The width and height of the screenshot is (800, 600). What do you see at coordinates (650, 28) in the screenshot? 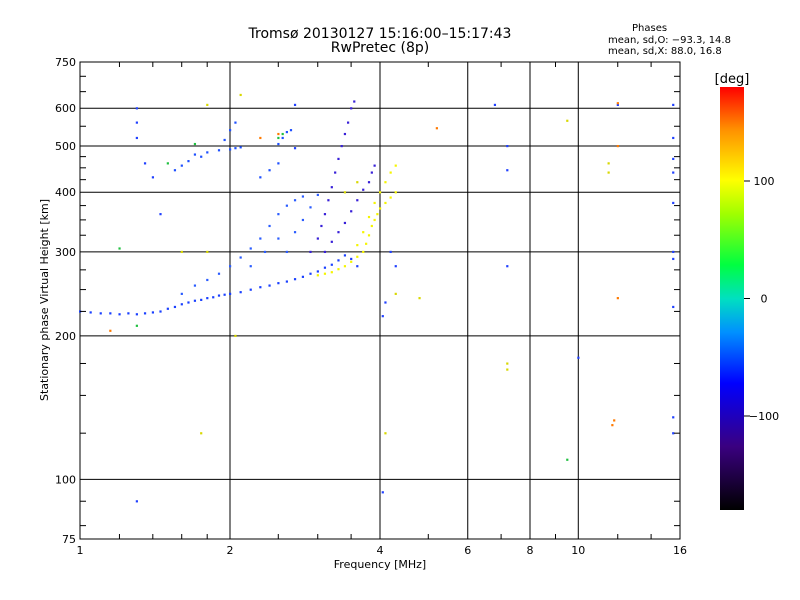
I see `phase-info-title: Phases` at bounding box center [650, 28].